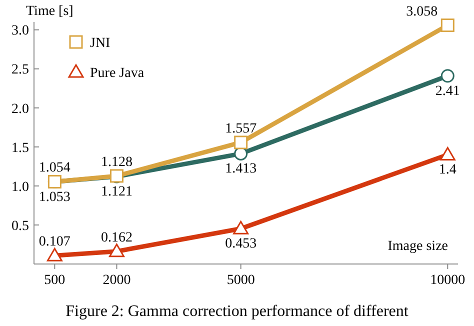 The image size is (474, 326). I want to click on x-tick-label: 5000, so click(240, 280).